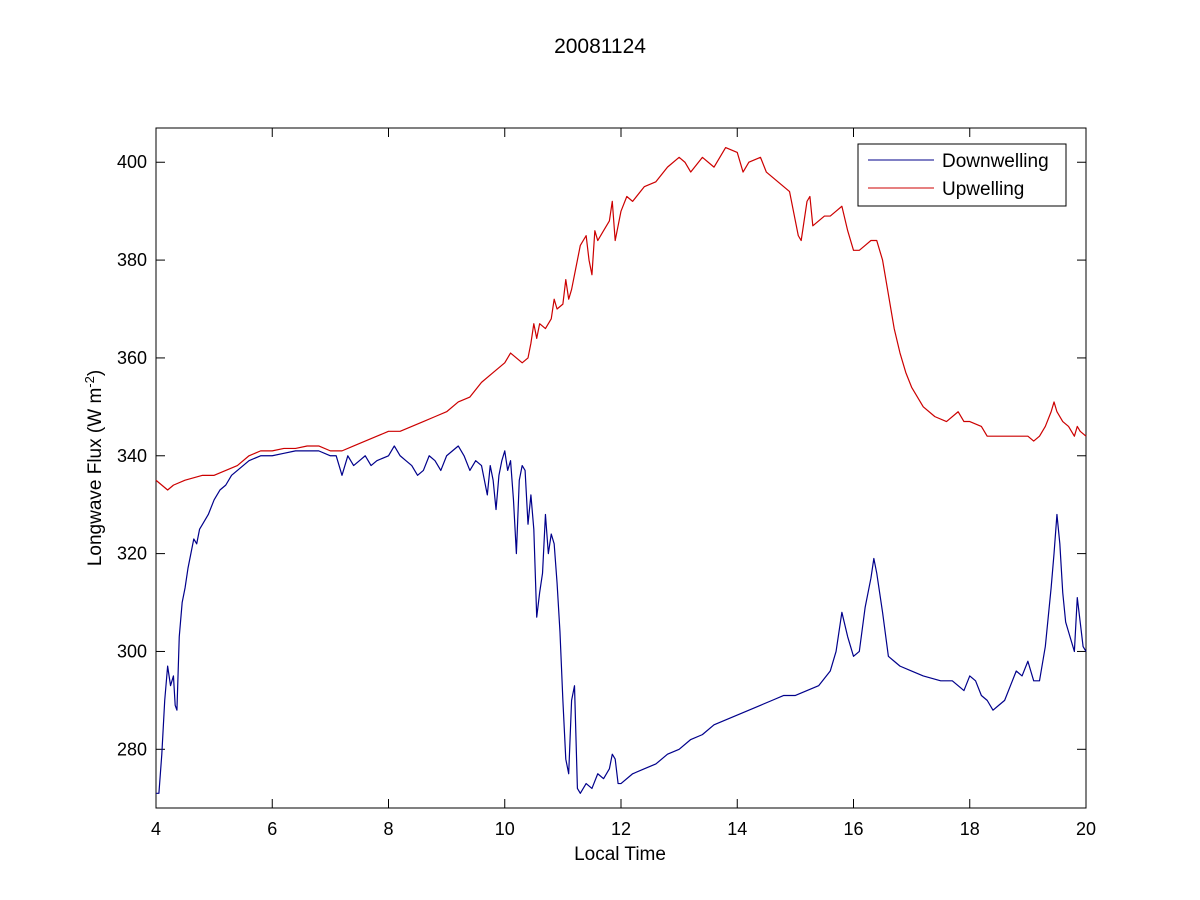 Image resolution: width=1200 pixels, height=900 pixels. What do you see at coordinates (132, 162) in the screenshot?
I see `y-tick-label: 400` at bounding box center [132, 162].